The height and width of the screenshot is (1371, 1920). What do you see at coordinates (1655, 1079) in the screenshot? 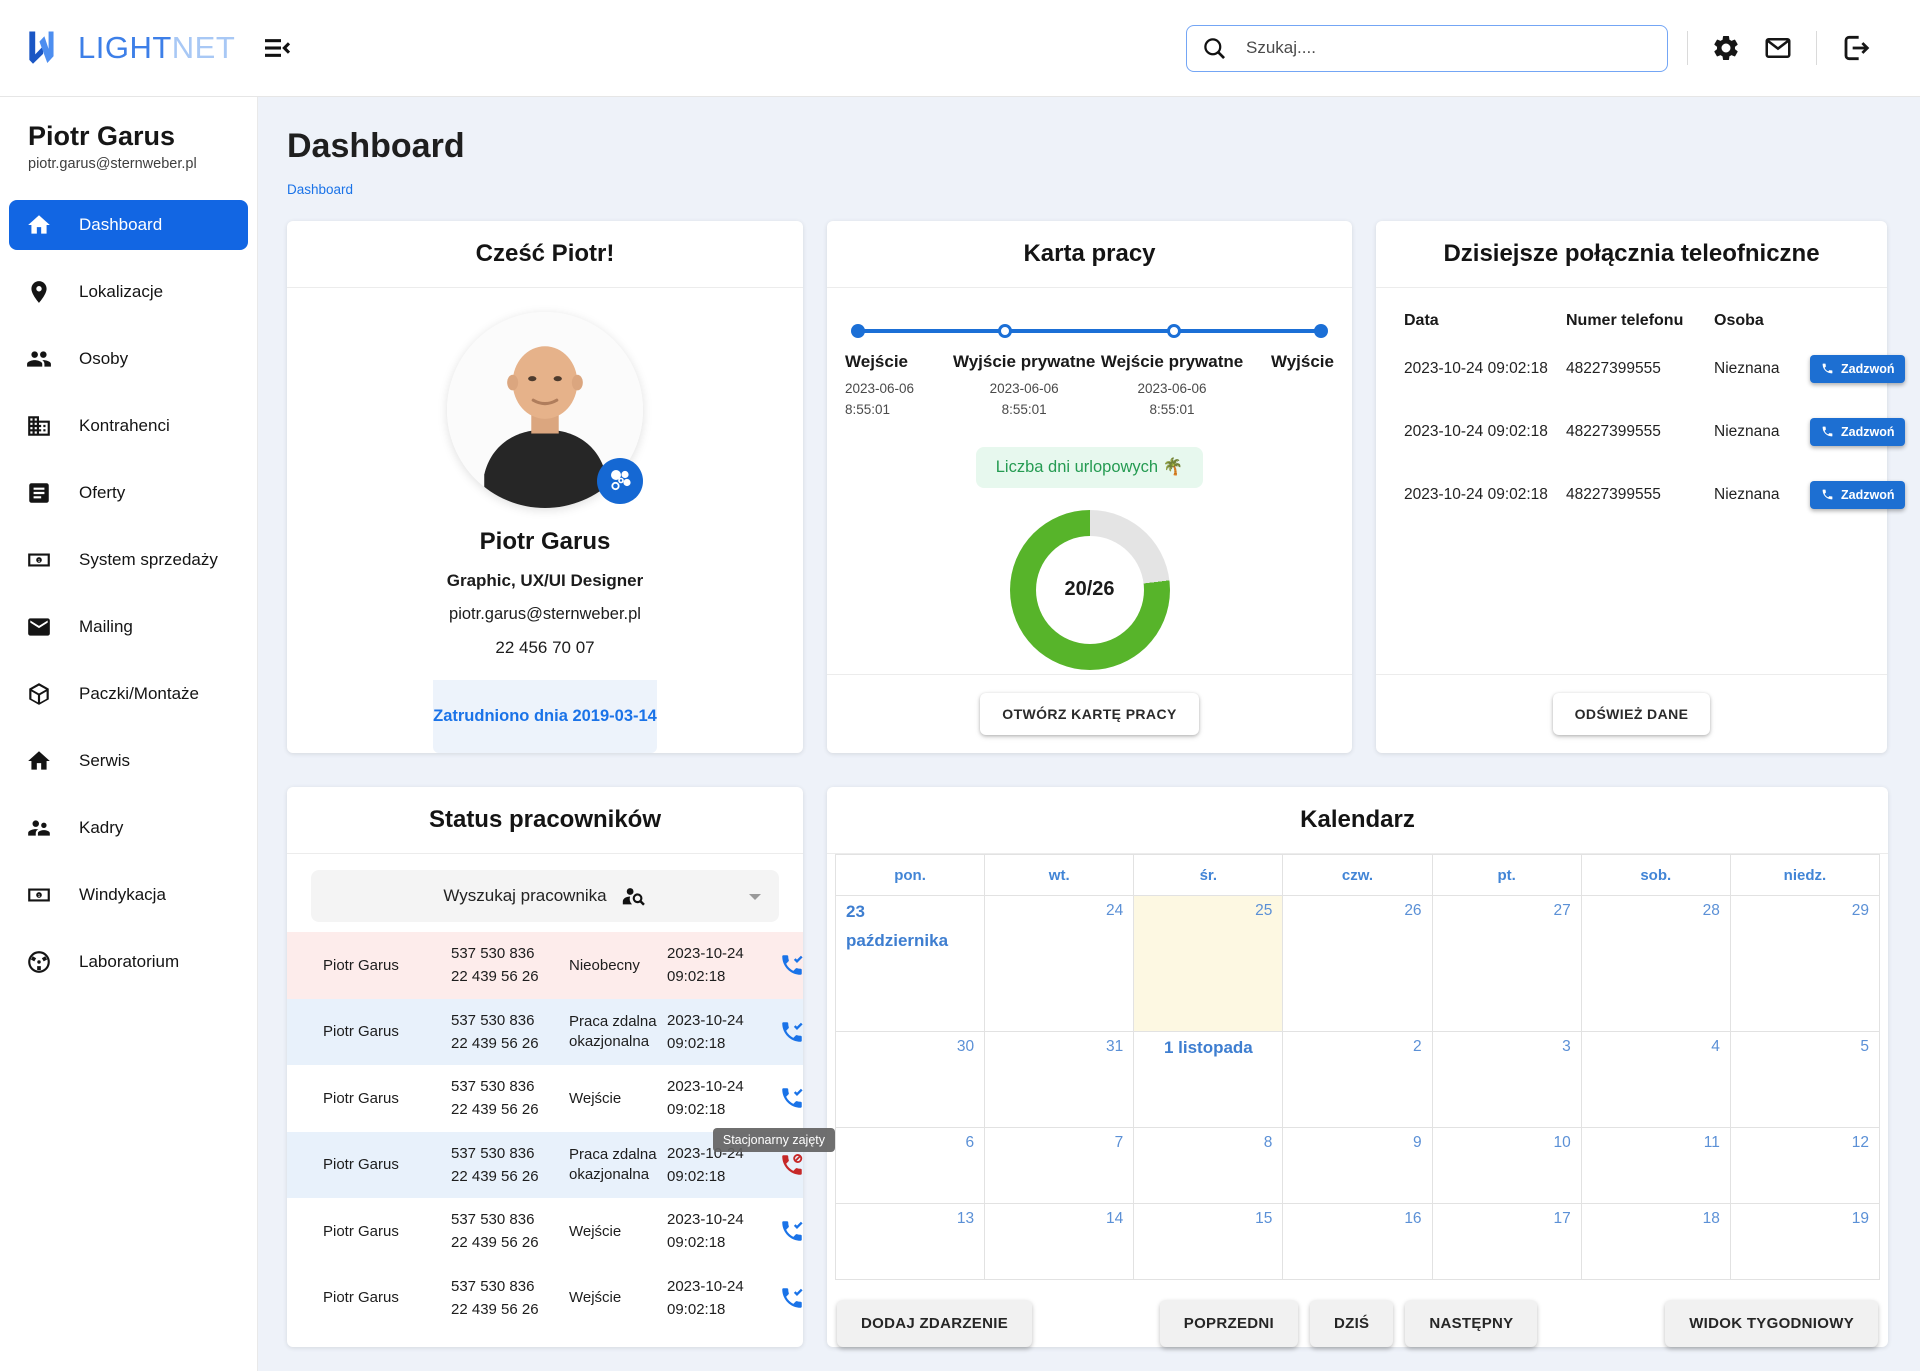
I see `calendar-day-cell: 4` at bounding box center [1655, 1079].